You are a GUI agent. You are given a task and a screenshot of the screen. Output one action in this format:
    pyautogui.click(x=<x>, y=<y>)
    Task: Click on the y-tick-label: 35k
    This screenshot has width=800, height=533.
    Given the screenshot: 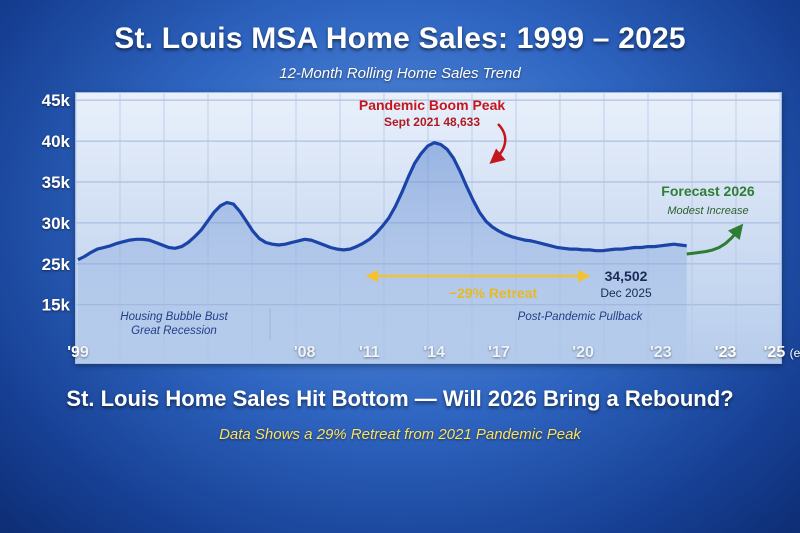 What is the action you would take?
    pyautogui.click(x=56, y=182)
    